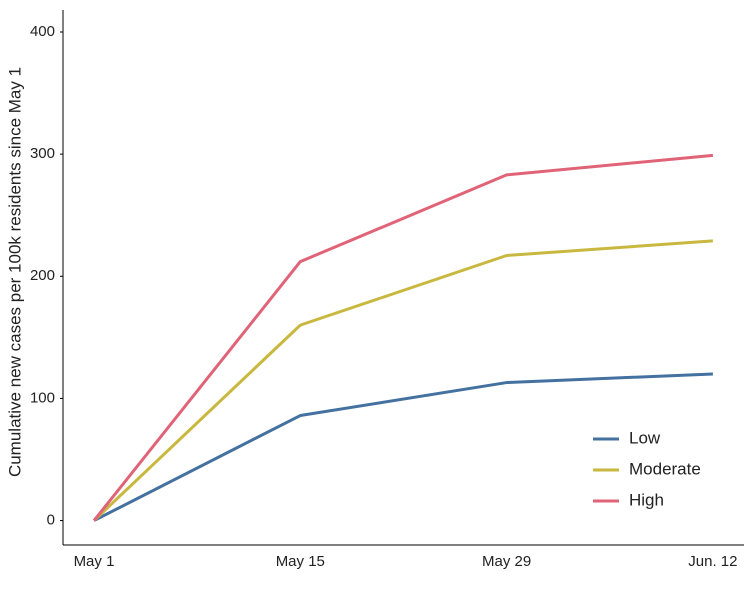 Image resolution: width=754 pixels, height=589 pixels. What do you see at coordinates (665, 468) in the screenshot?
I see `legend-label: Moderate` at bounding box center [665, 468].